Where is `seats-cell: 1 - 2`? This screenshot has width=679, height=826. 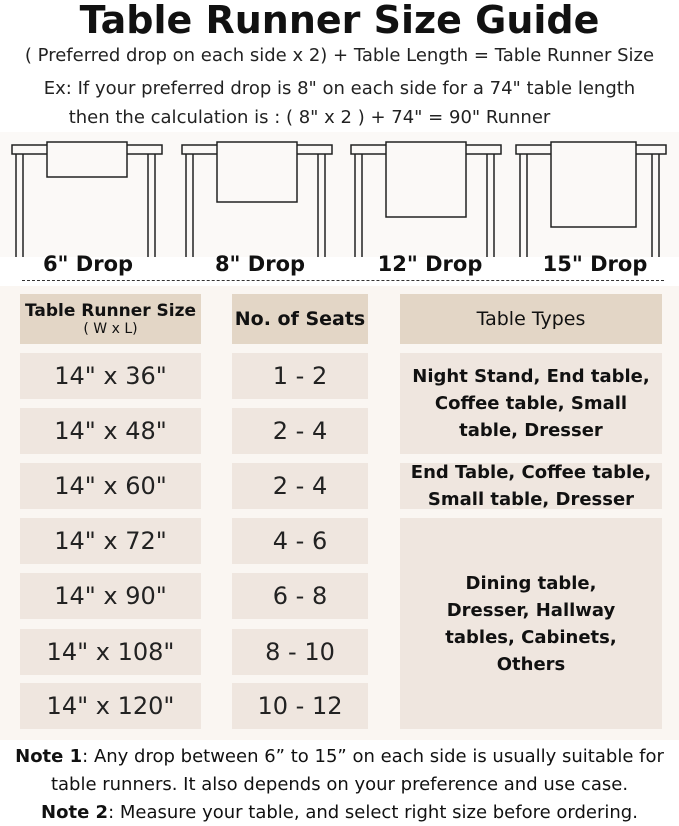
seats-cell: 1 - 2 is located at coordinates (300, 376).